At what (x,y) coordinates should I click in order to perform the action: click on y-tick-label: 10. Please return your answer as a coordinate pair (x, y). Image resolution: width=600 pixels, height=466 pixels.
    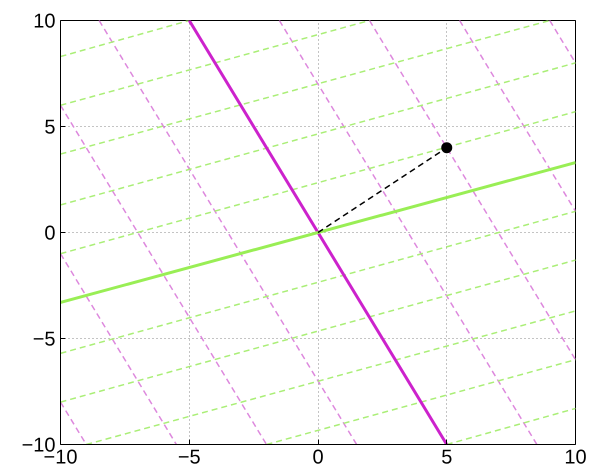
    Looking at the image, I should click on (44, 21).